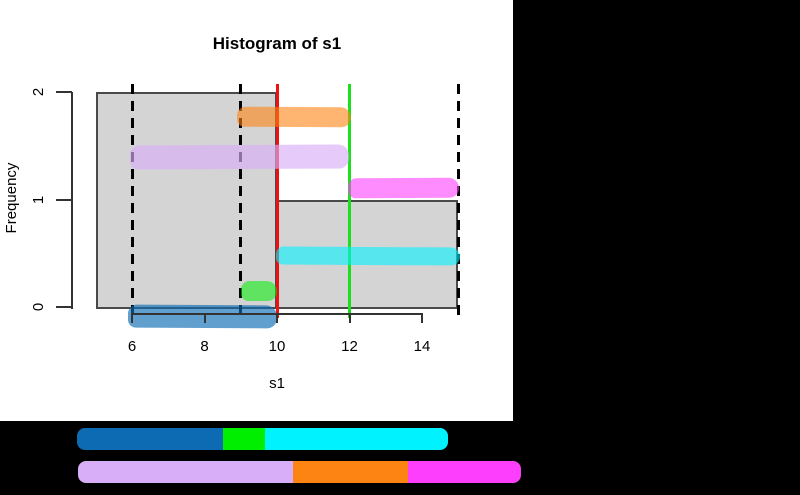 Image resolution: width=800 pixels, height=495 pixels. What do you see at coordinates (185, 472) in the screenshot?
I see `legend-segment-violet` at bounding box center [185, 472].